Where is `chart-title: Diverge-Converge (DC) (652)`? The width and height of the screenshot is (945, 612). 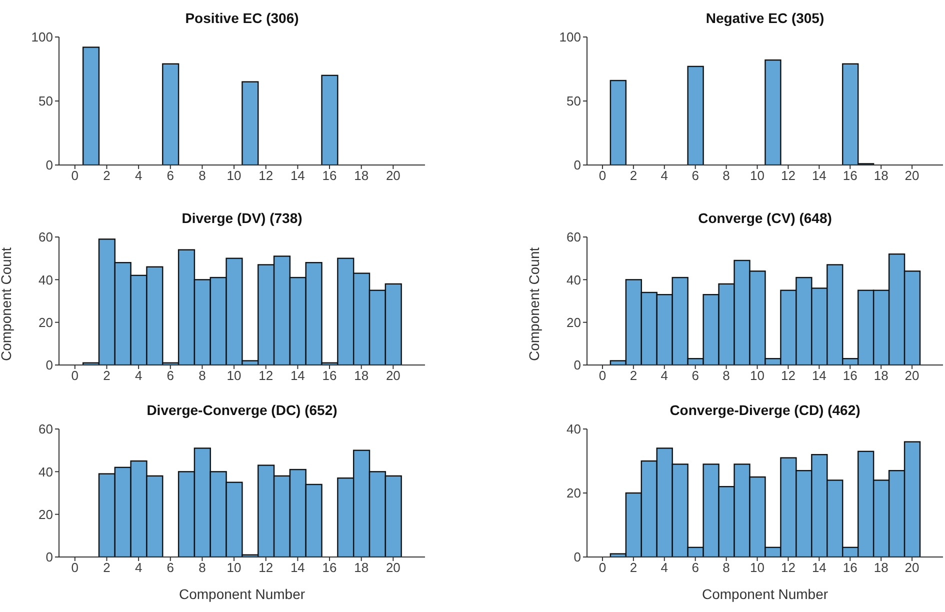 chart-title: Diverge-Converge (DC) (652) is located at coordinates (242, 410).